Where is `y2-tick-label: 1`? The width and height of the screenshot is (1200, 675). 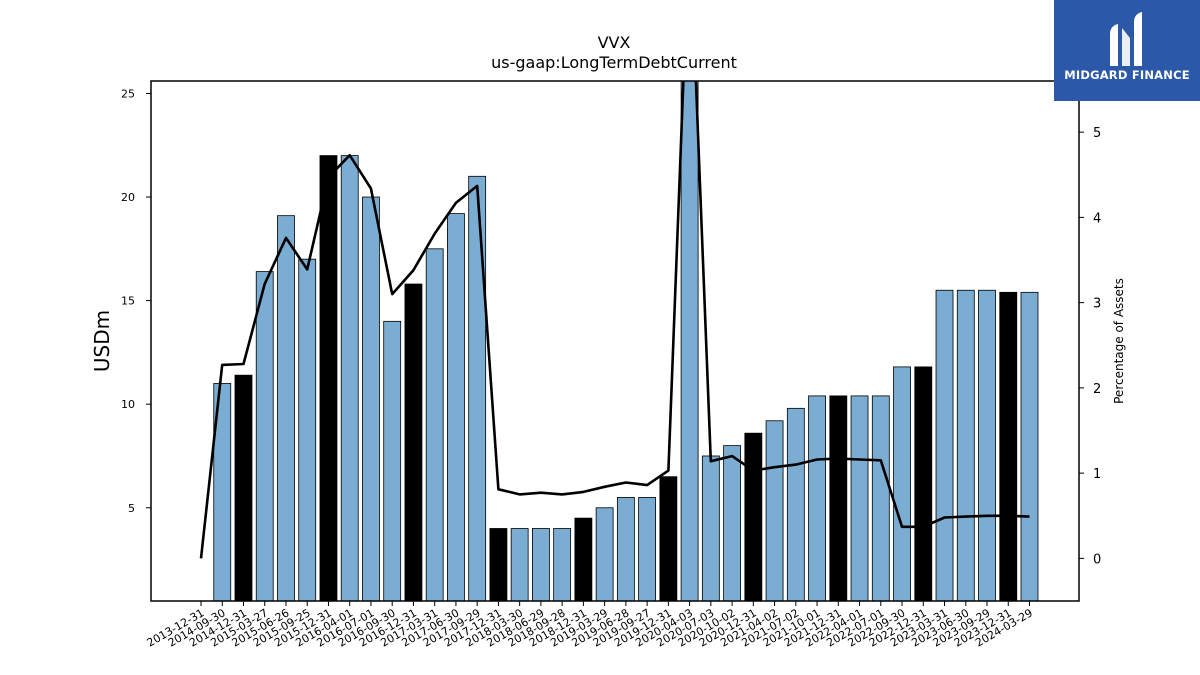 y2-tick-label: 1 is located at coordinates (1097, 474).